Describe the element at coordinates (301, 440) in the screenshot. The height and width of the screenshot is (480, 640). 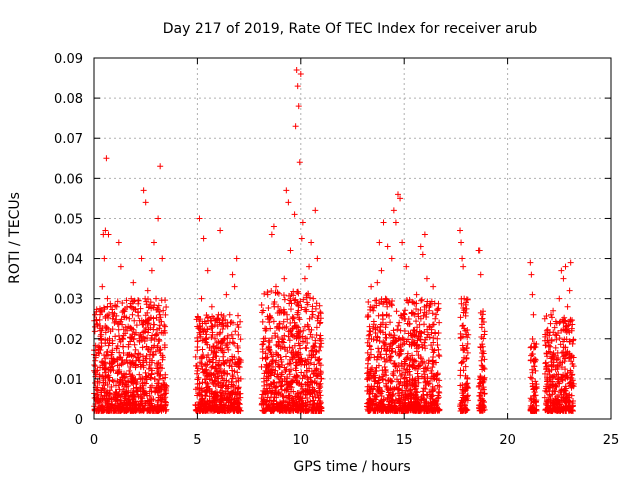
I see `x-tick-label: 10` at that location.